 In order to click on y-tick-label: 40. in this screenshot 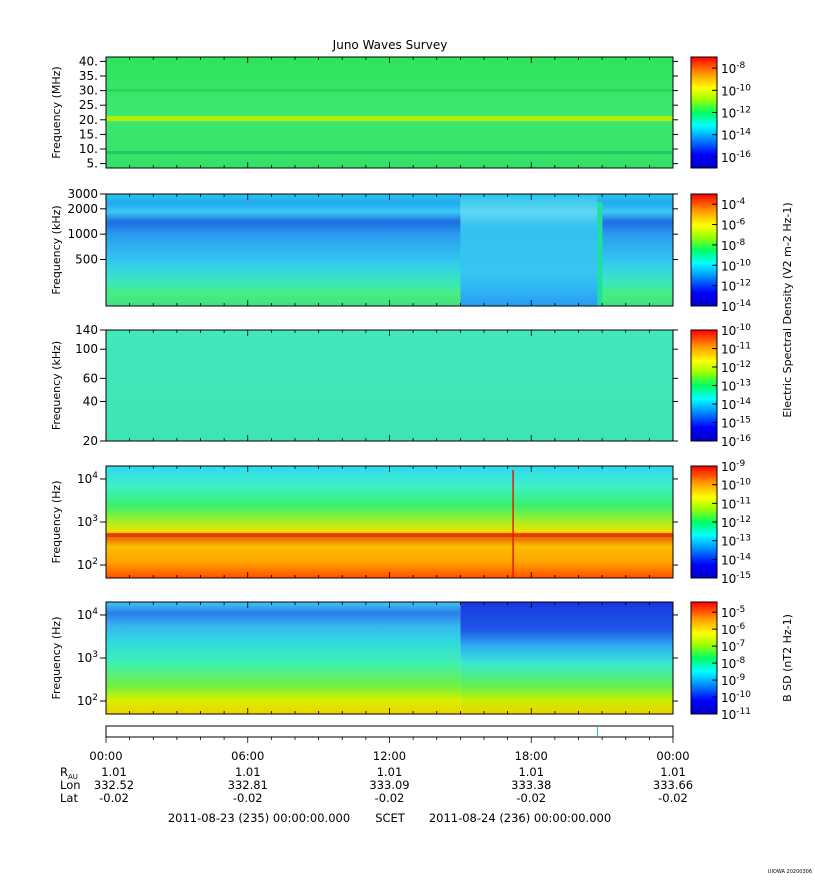, I will do `click(88, 61)`.